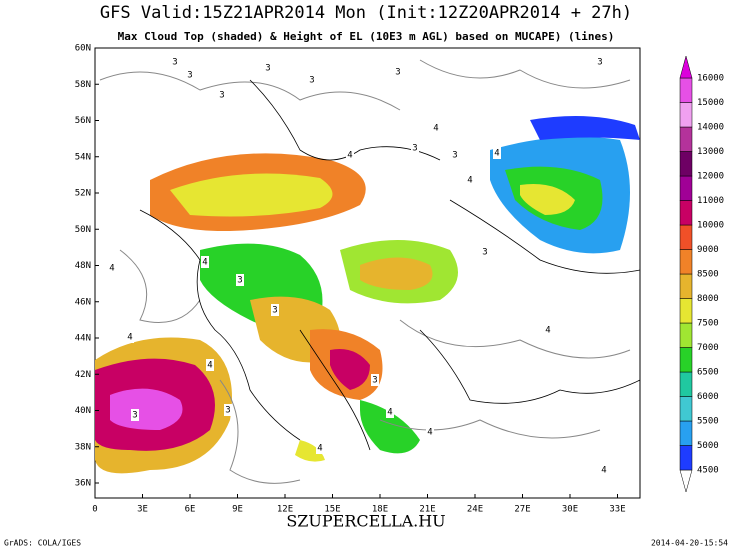 The width and height of the screenshot is (732, 549). Describe the element at coordinates (427, 510) in the screenshot. I see `lon-label: 21E` at that location.